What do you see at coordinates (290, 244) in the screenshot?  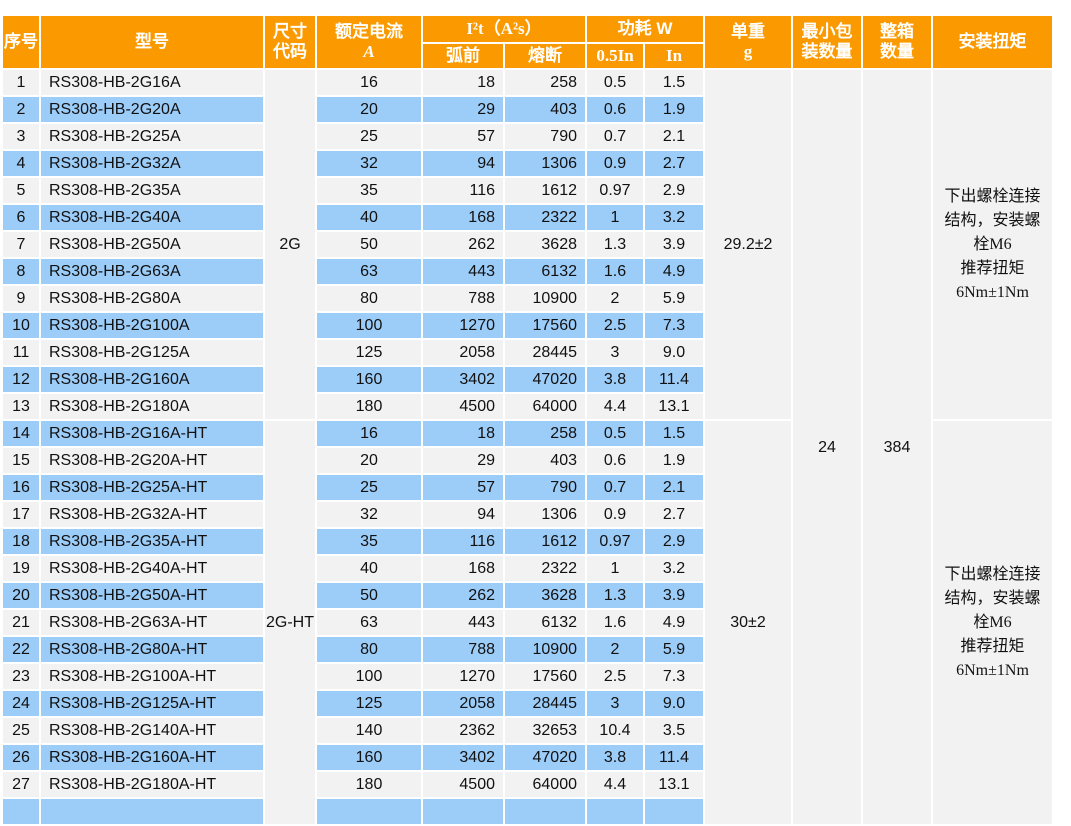 I see `cell-size-code: 2G` at bounding box center [290, 244].